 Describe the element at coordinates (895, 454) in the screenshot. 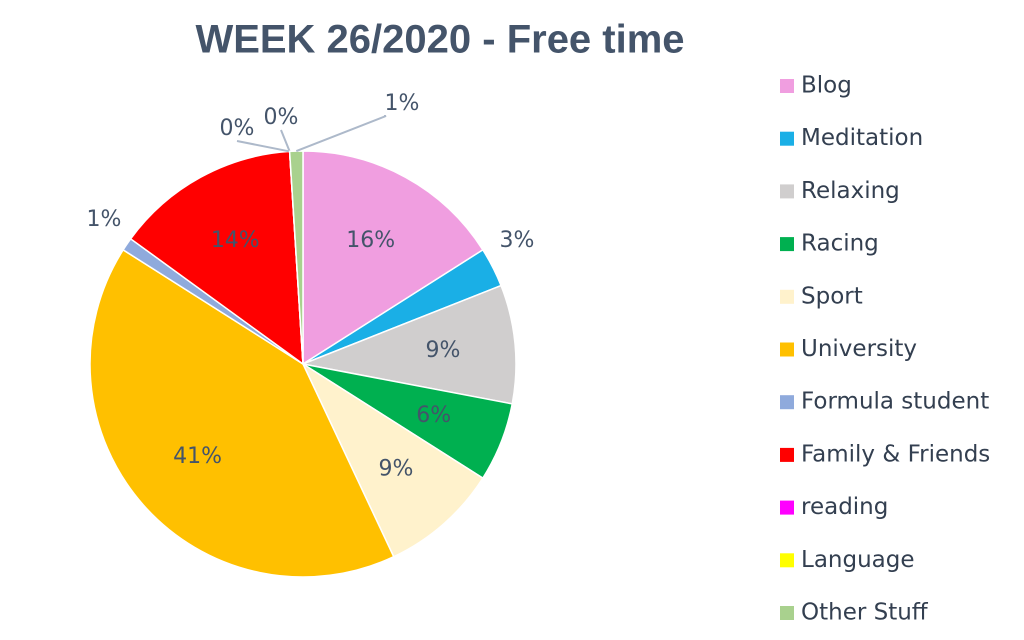

I see `legend-label: Family & Friends` at that location.